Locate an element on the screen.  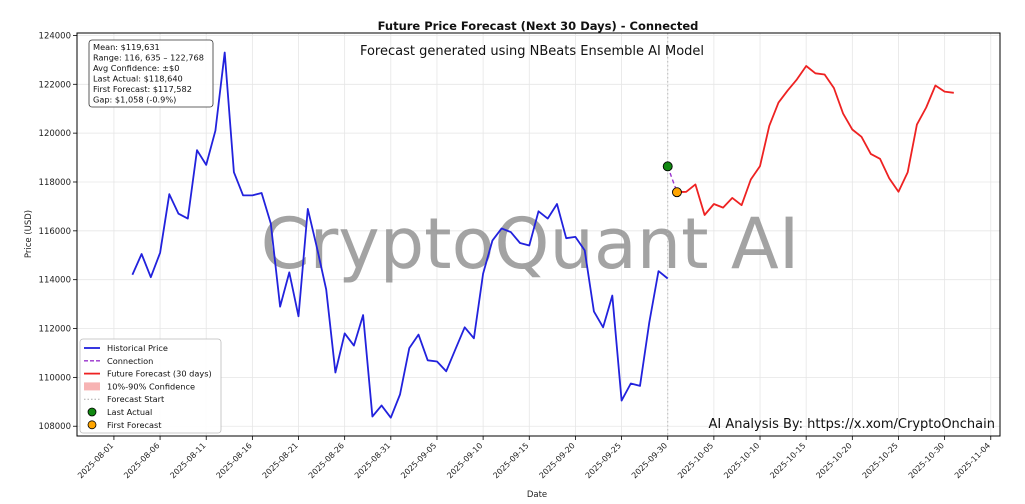
y-tick-label: 116000 is located at coordinates (55, 232).